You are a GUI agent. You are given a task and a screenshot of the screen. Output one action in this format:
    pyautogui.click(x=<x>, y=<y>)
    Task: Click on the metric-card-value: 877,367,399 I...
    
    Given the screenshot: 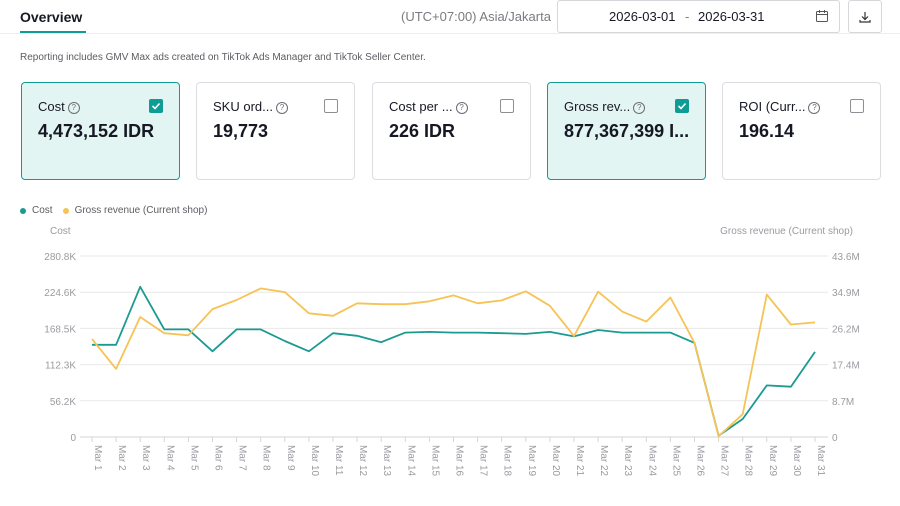 What is the action you would take?
    pyautogui.click(x=627, y=131)
    